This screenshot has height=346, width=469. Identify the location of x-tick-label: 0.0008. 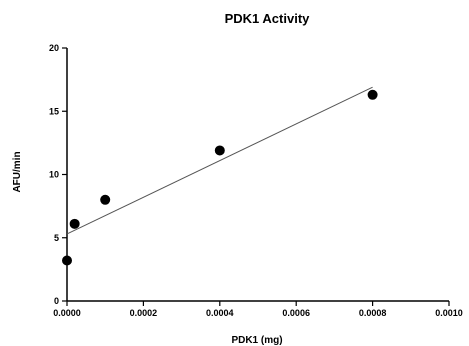
(373, 313).